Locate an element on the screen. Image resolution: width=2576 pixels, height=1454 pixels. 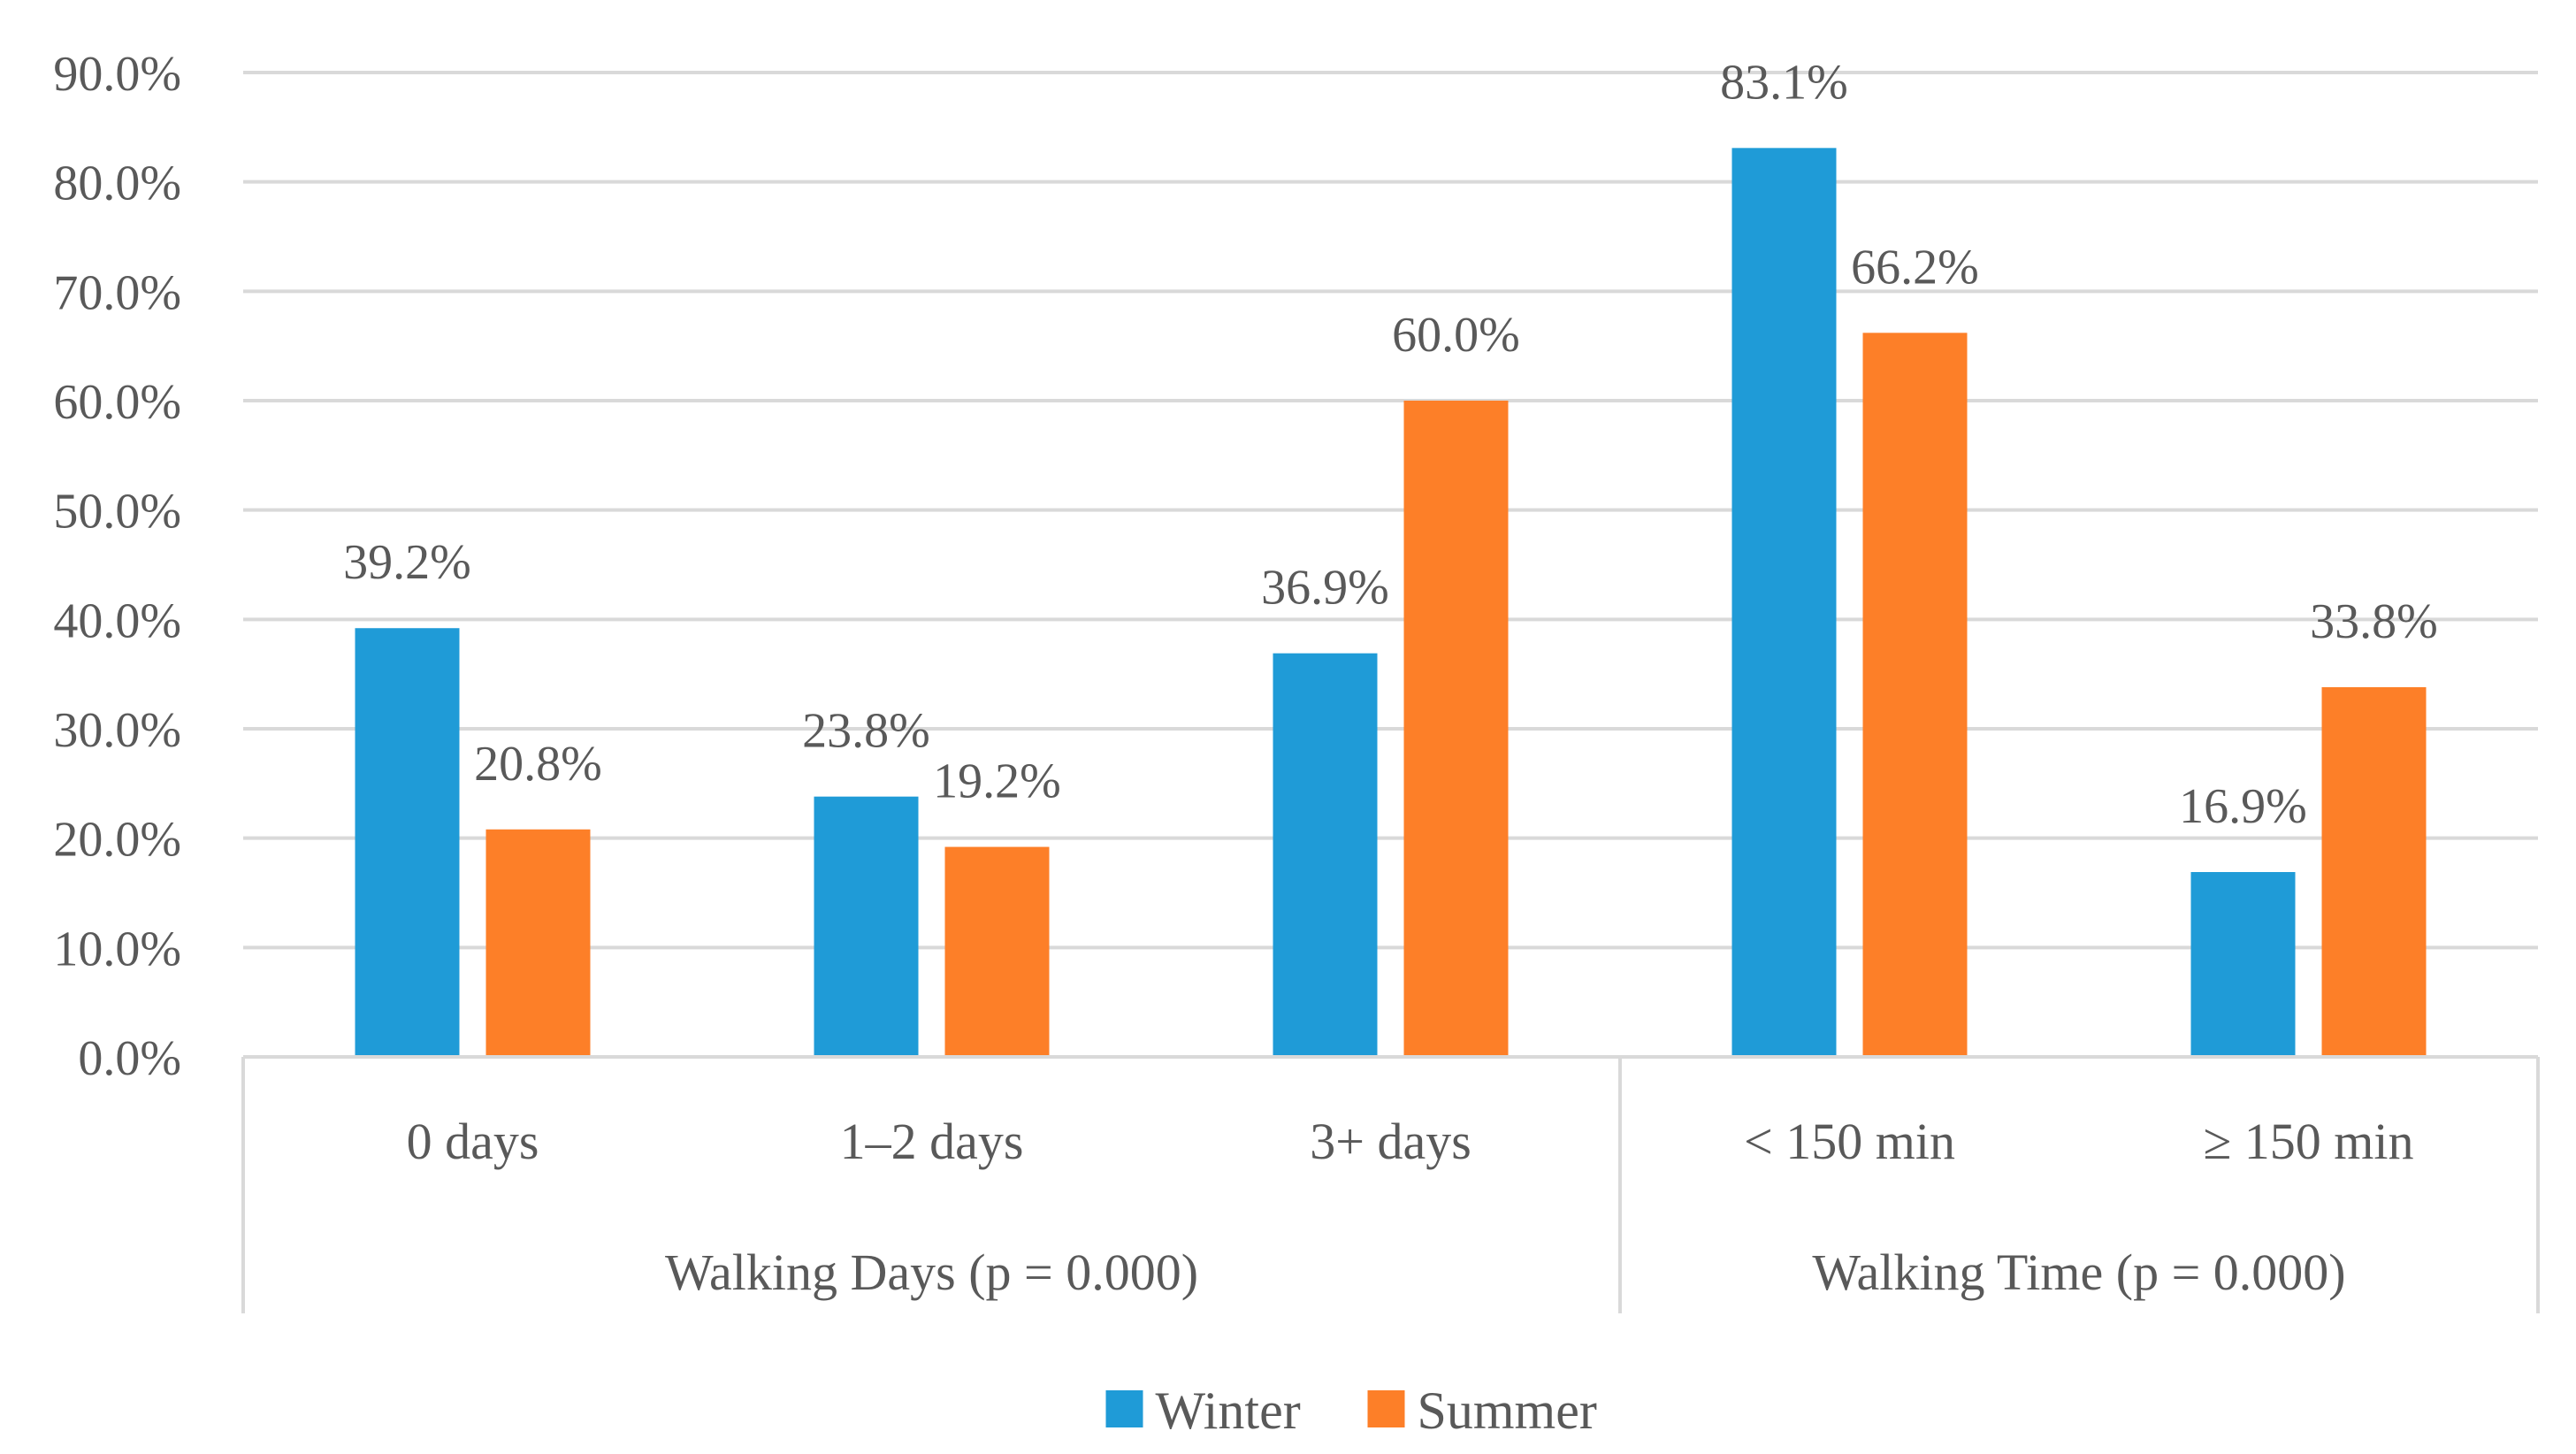
y-tick-label: 90.0% is located at coordinates (117, 74).